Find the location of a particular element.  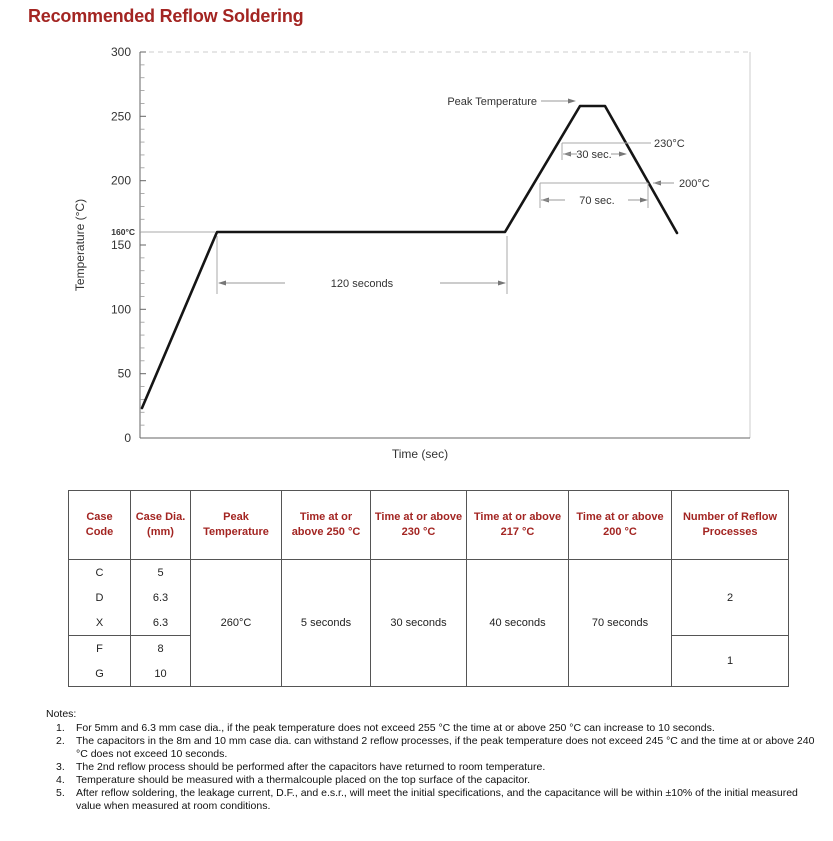

table-row: X 6.3 is located at coordinates (428, 623).